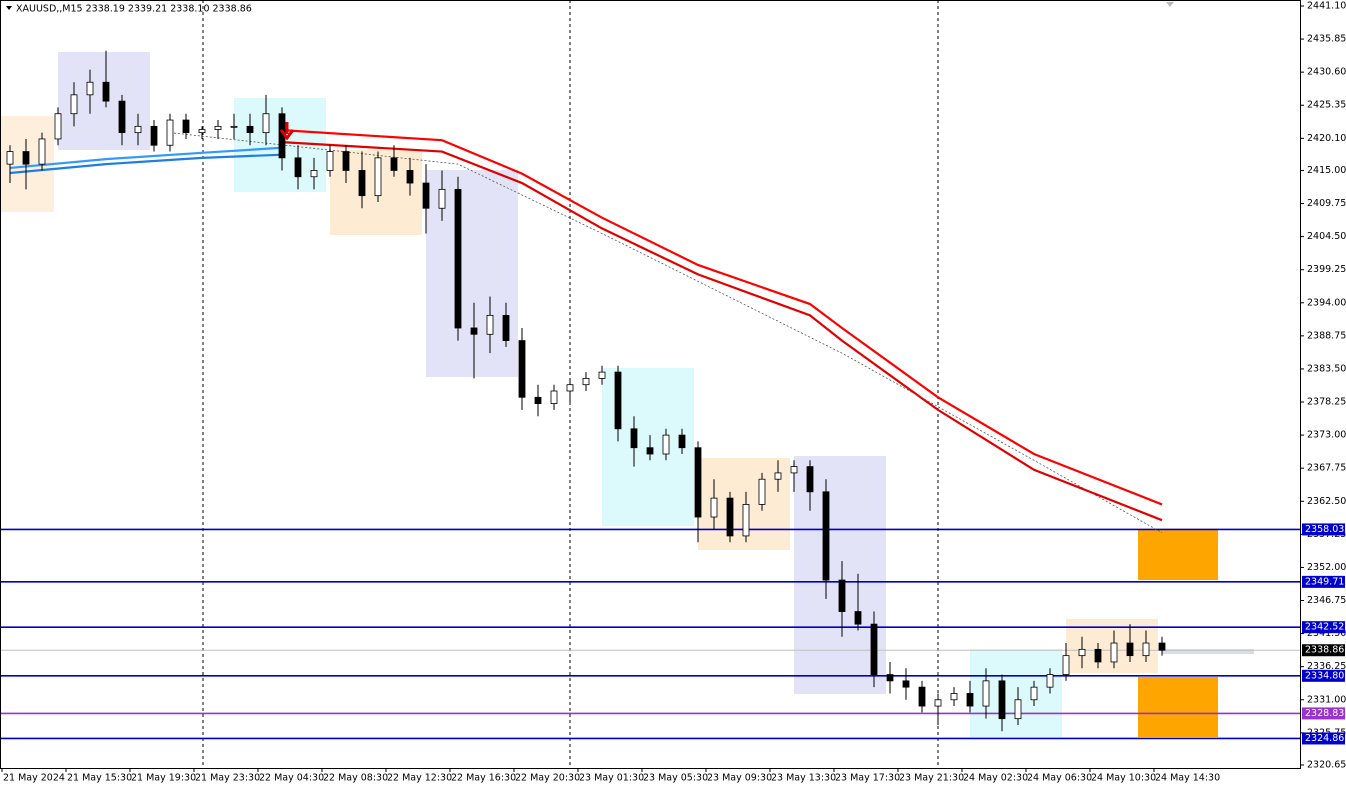 The image size is (1346, 789). What do you see at coordinates (803, 778) in the screenshot?
I see `x-tick-label: 23 May 13:30` at bounding box center [803, 778].